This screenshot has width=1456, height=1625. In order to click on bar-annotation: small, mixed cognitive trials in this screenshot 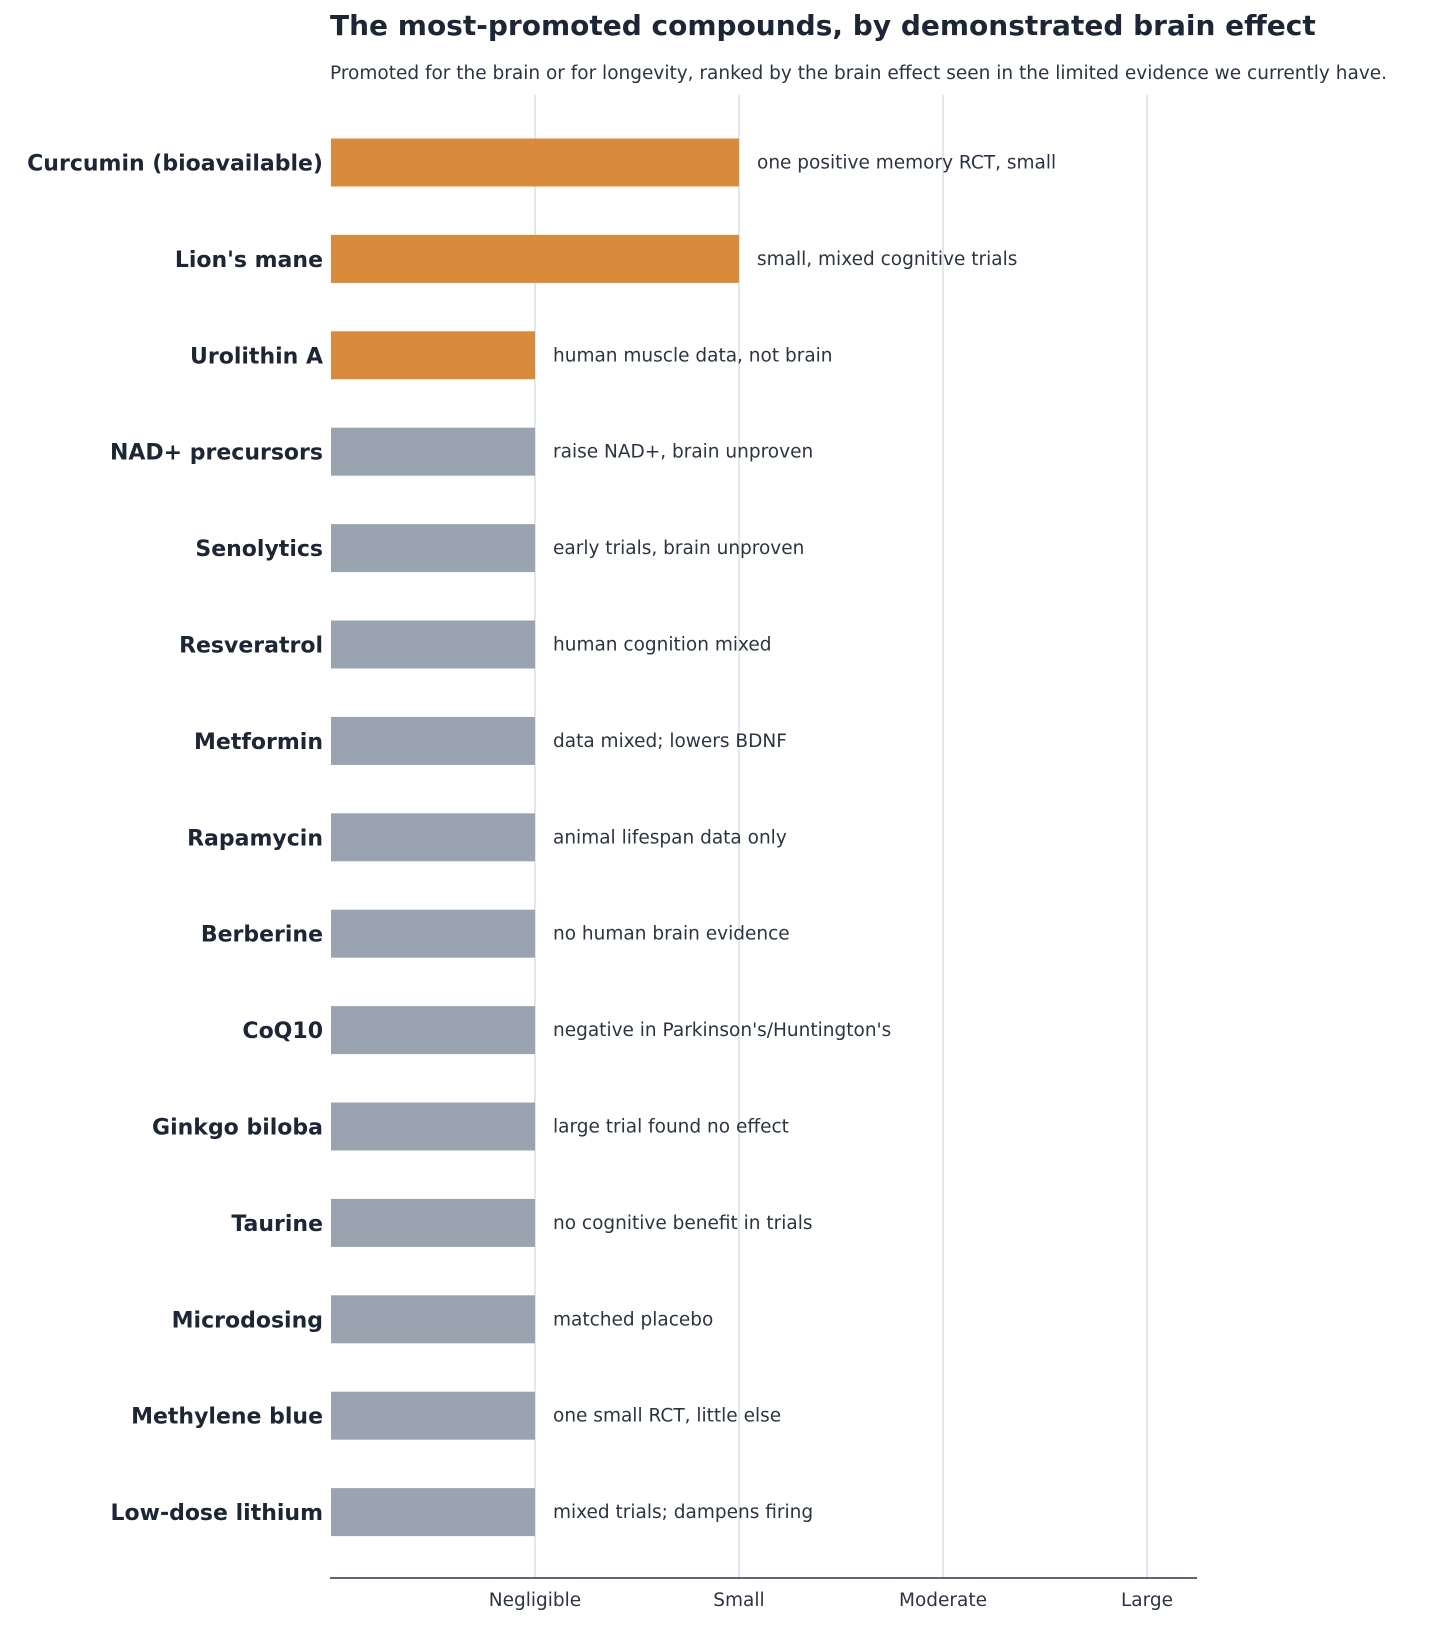, I will do `click(887, 259)`.